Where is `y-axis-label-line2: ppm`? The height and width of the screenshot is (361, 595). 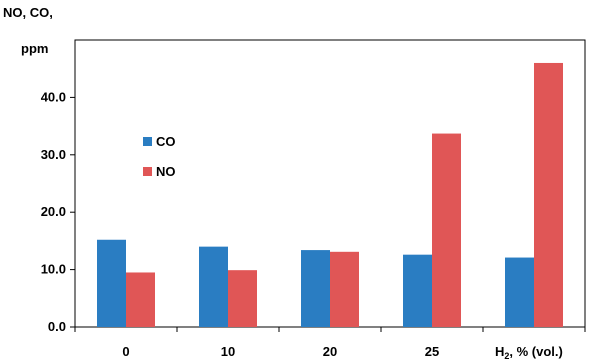 y-axis-label-line2: ppm is located at coordinates (34, 48).